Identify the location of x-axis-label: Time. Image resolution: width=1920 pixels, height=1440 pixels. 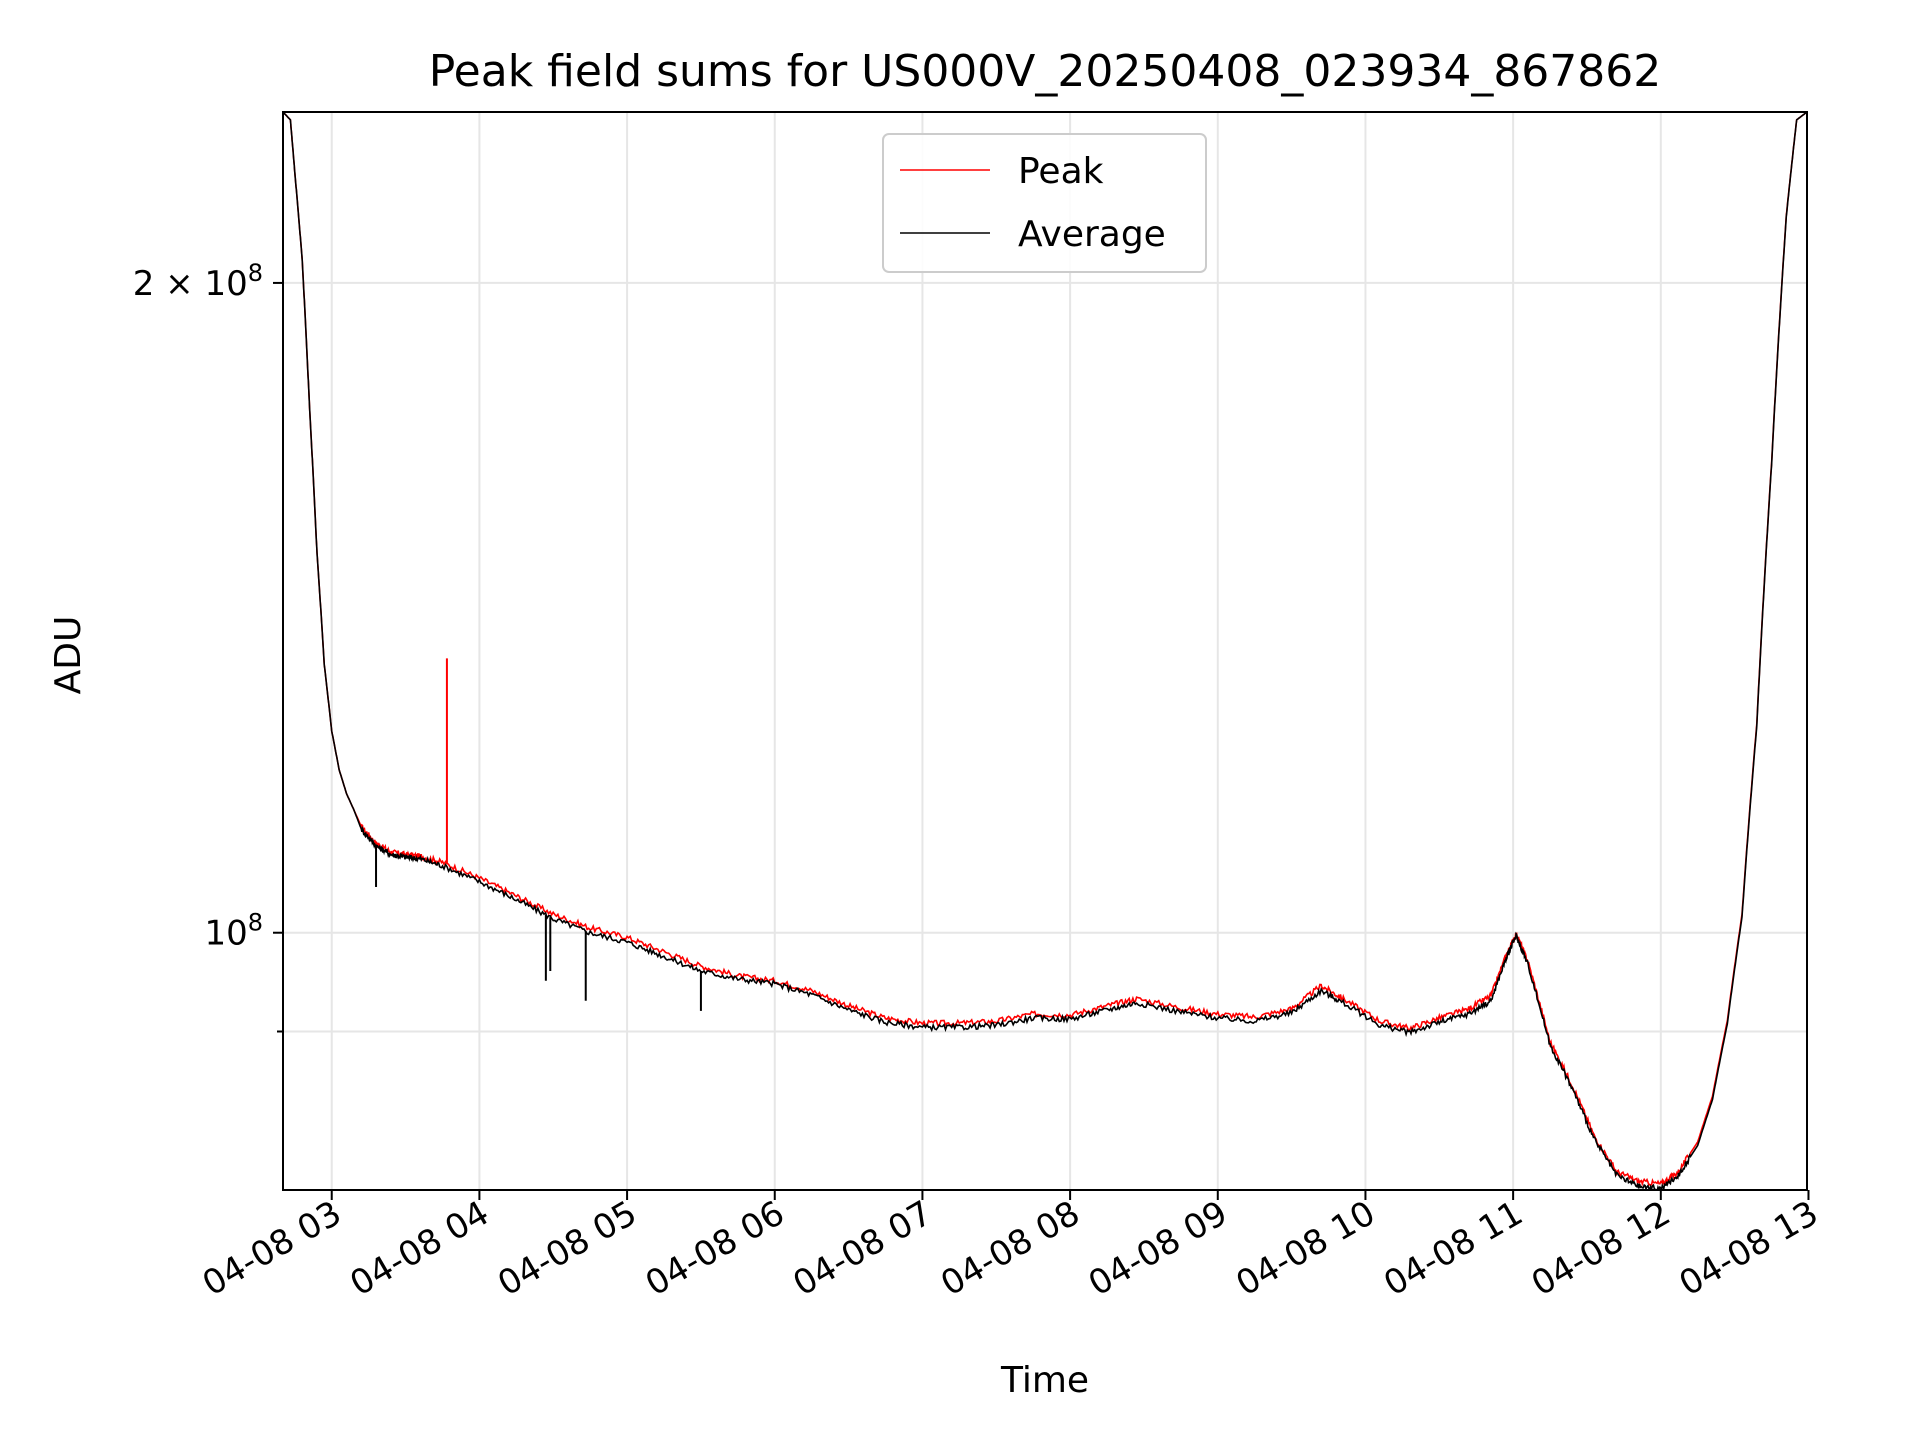
(1044, 1380).